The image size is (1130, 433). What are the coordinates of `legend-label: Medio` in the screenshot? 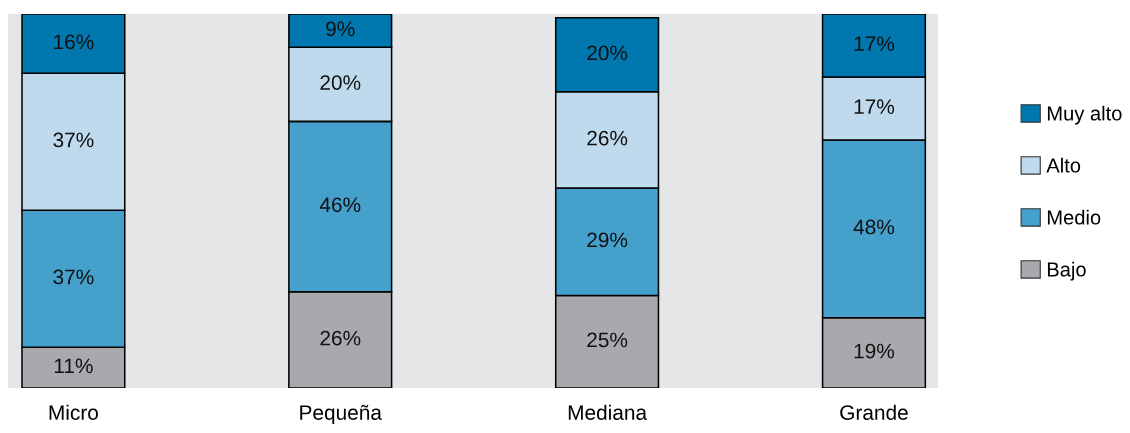 It's located at (1074, 217).